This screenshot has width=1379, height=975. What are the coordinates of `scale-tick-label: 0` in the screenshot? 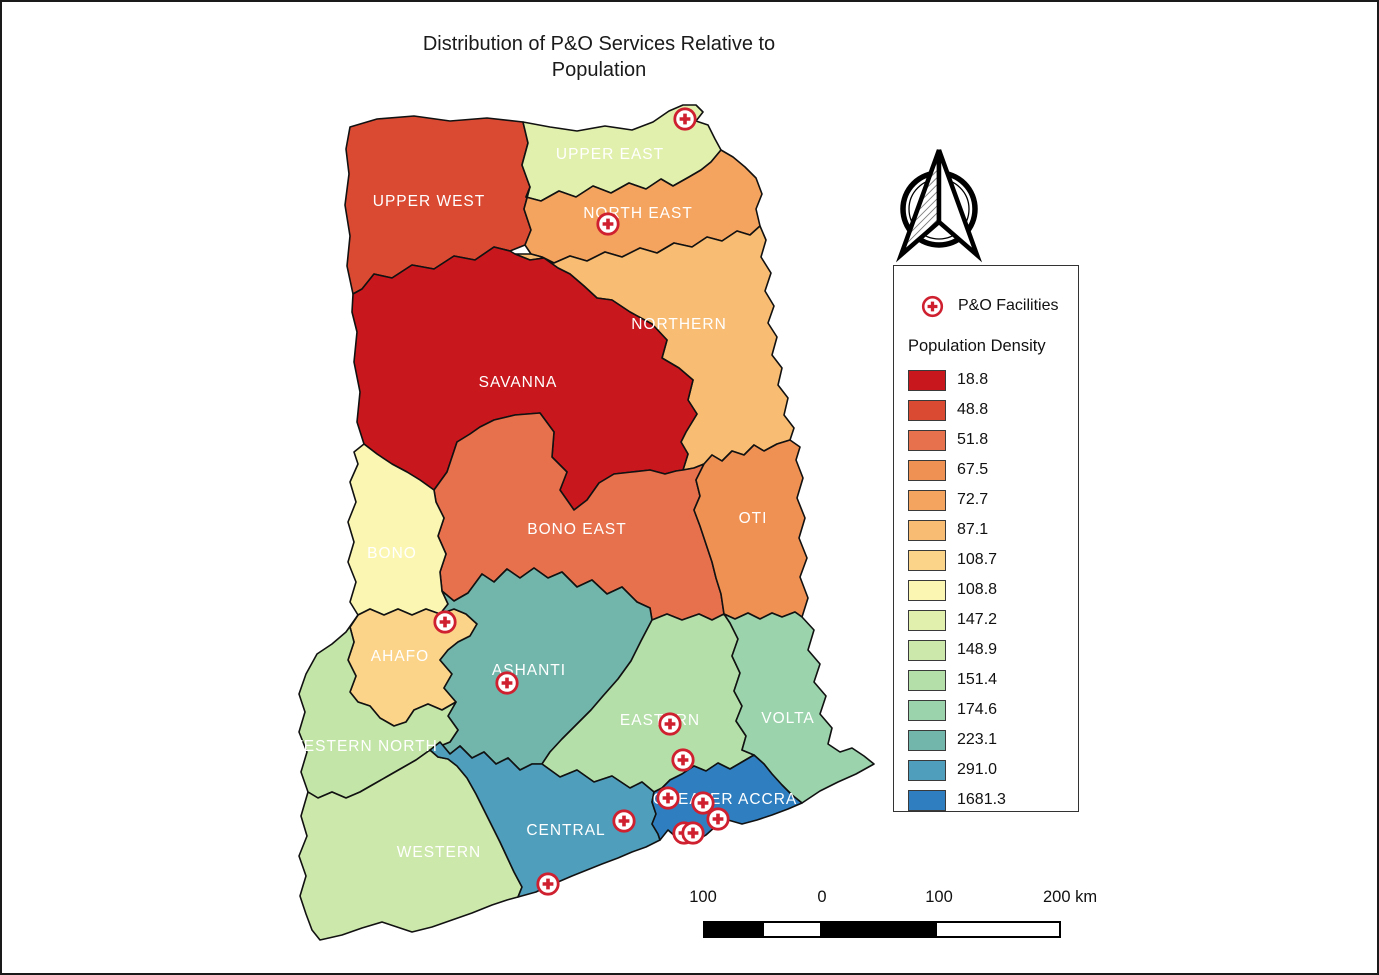 It's located at (822, 897).